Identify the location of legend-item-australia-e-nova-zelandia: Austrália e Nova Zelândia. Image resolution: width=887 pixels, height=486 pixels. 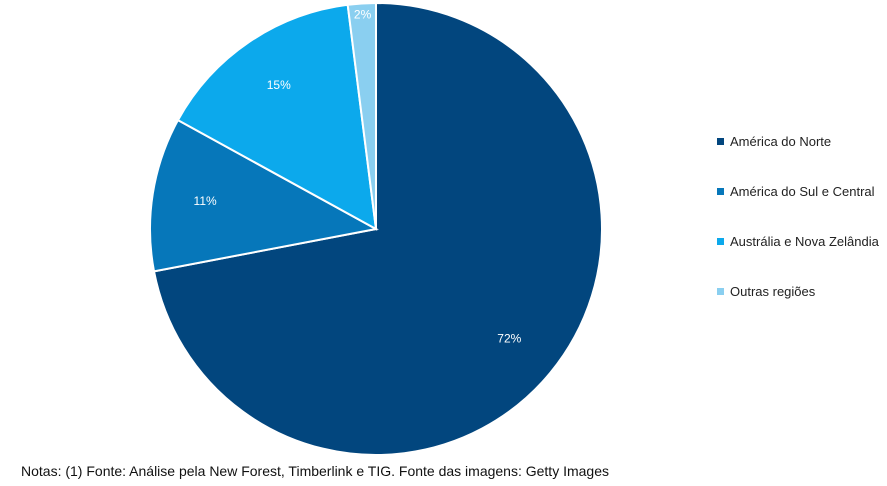
(802, 241).